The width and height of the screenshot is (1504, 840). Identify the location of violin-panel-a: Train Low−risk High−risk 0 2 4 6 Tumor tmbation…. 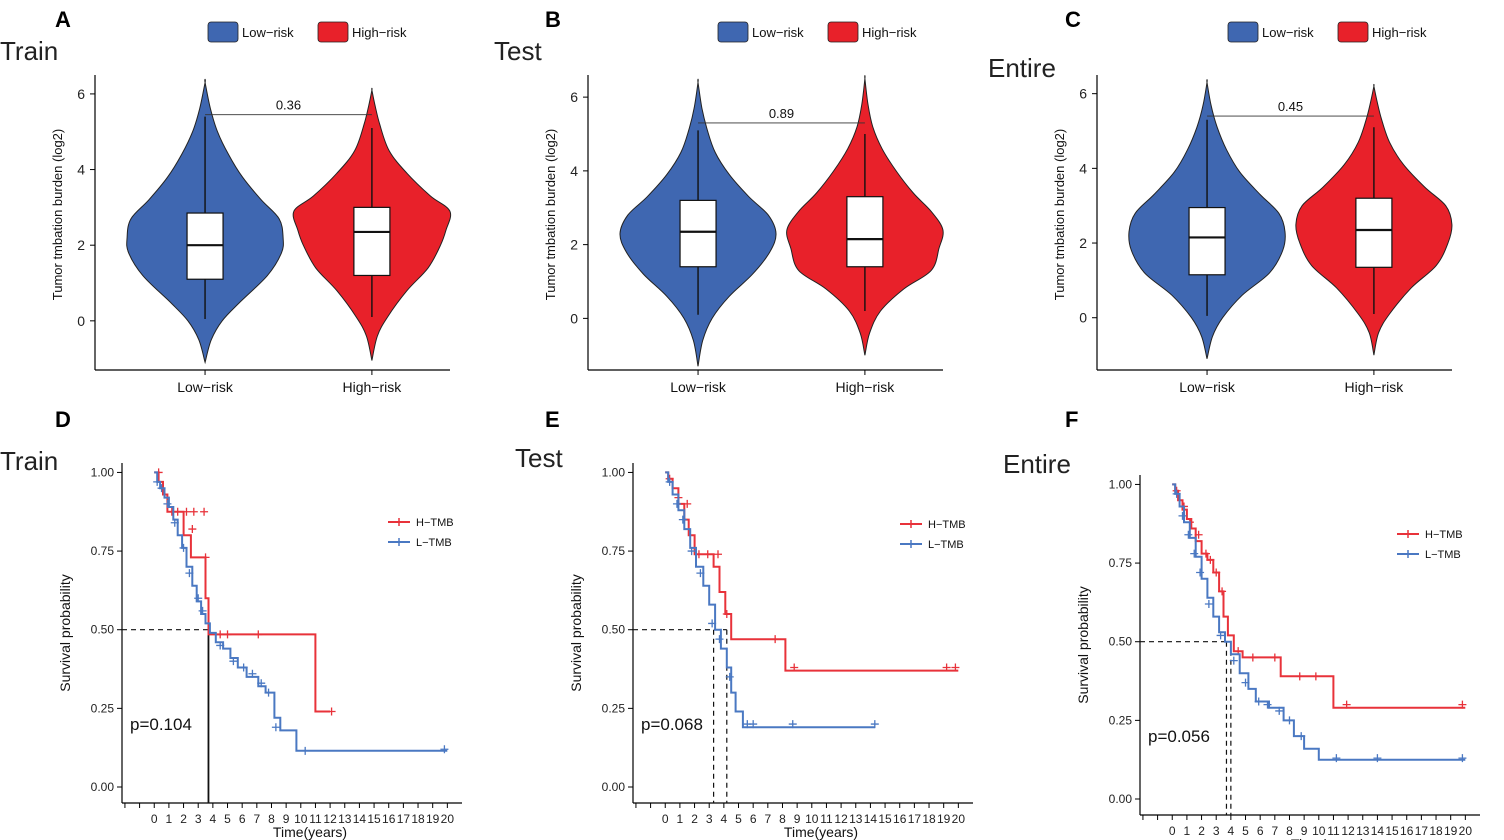
(226, 208).